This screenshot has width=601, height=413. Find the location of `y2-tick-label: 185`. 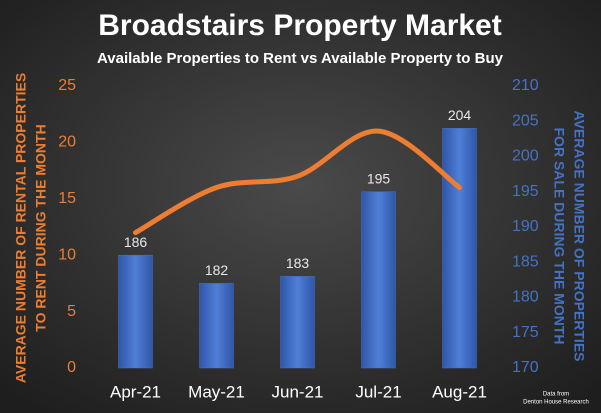

y2-tick-label: 185 is located at coordinates (525, 261).